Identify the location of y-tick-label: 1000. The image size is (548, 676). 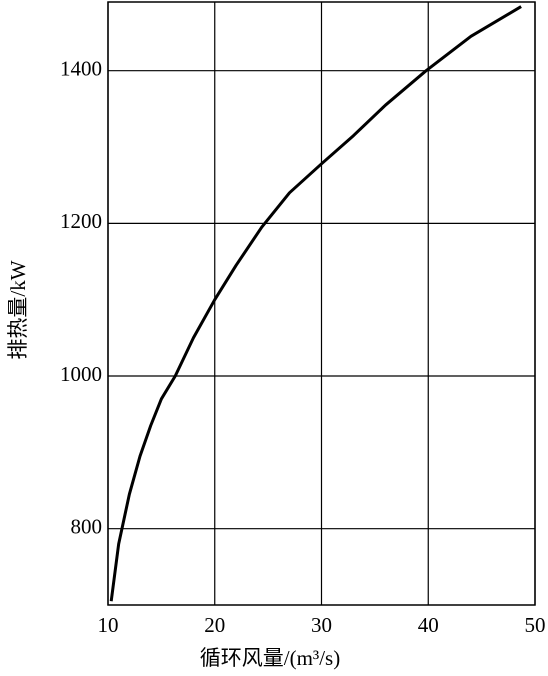
(81, 374).